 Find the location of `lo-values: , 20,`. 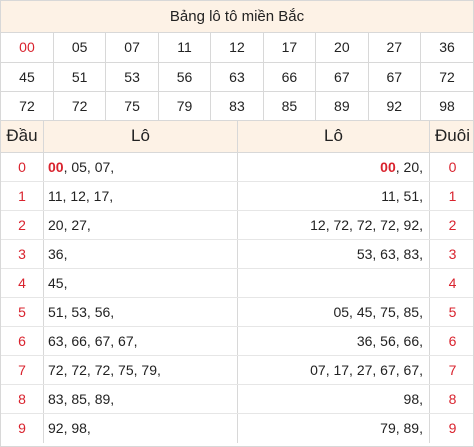

lo-values: , 20, is located at coordinates (409, 166).